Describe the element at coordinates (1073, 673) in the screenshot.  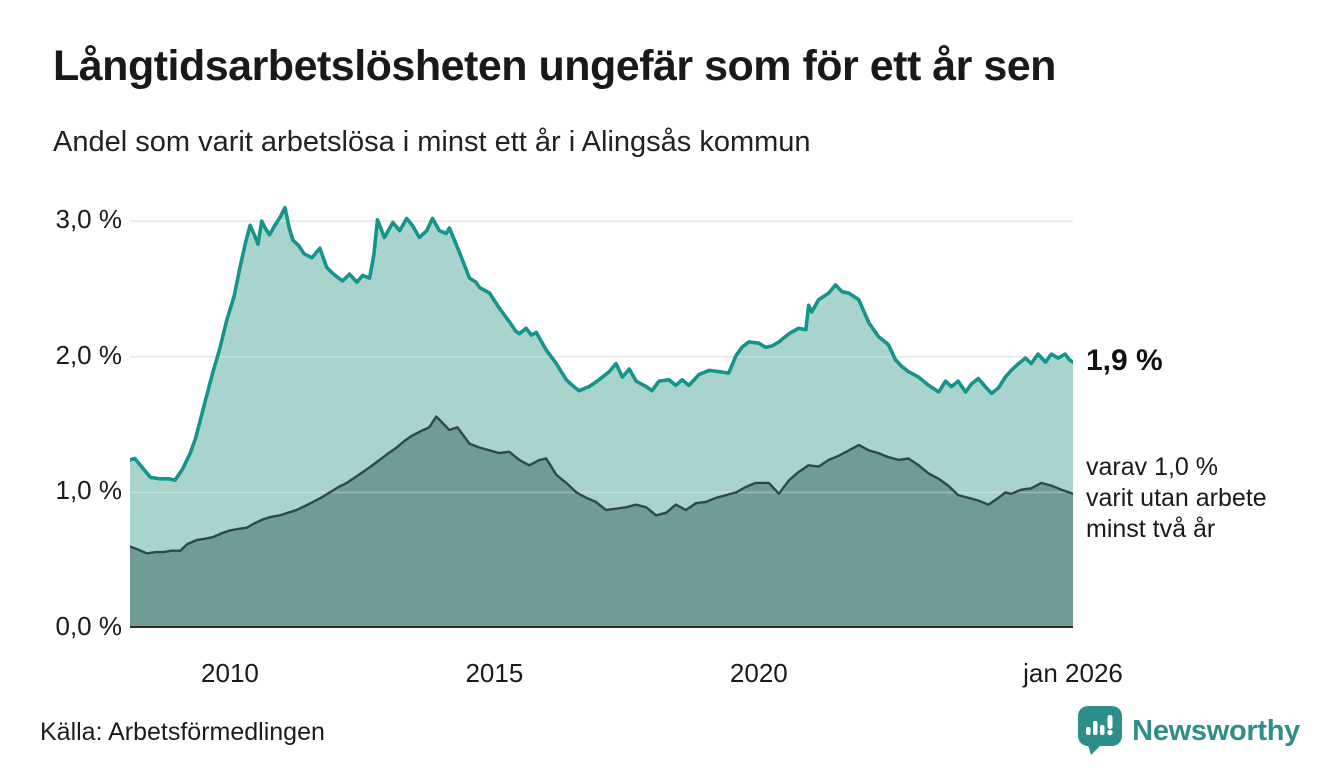
I see `x-axis-tick-label: jan 2026` at that location.